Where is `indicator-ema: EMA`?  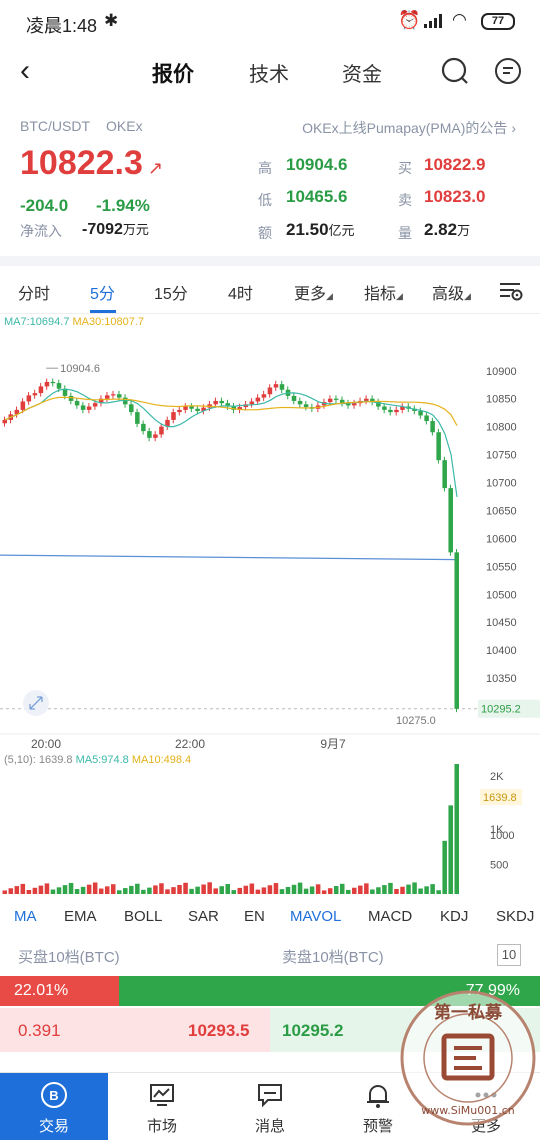 indicator-ema: EMA is located at coordinates (80, 916).